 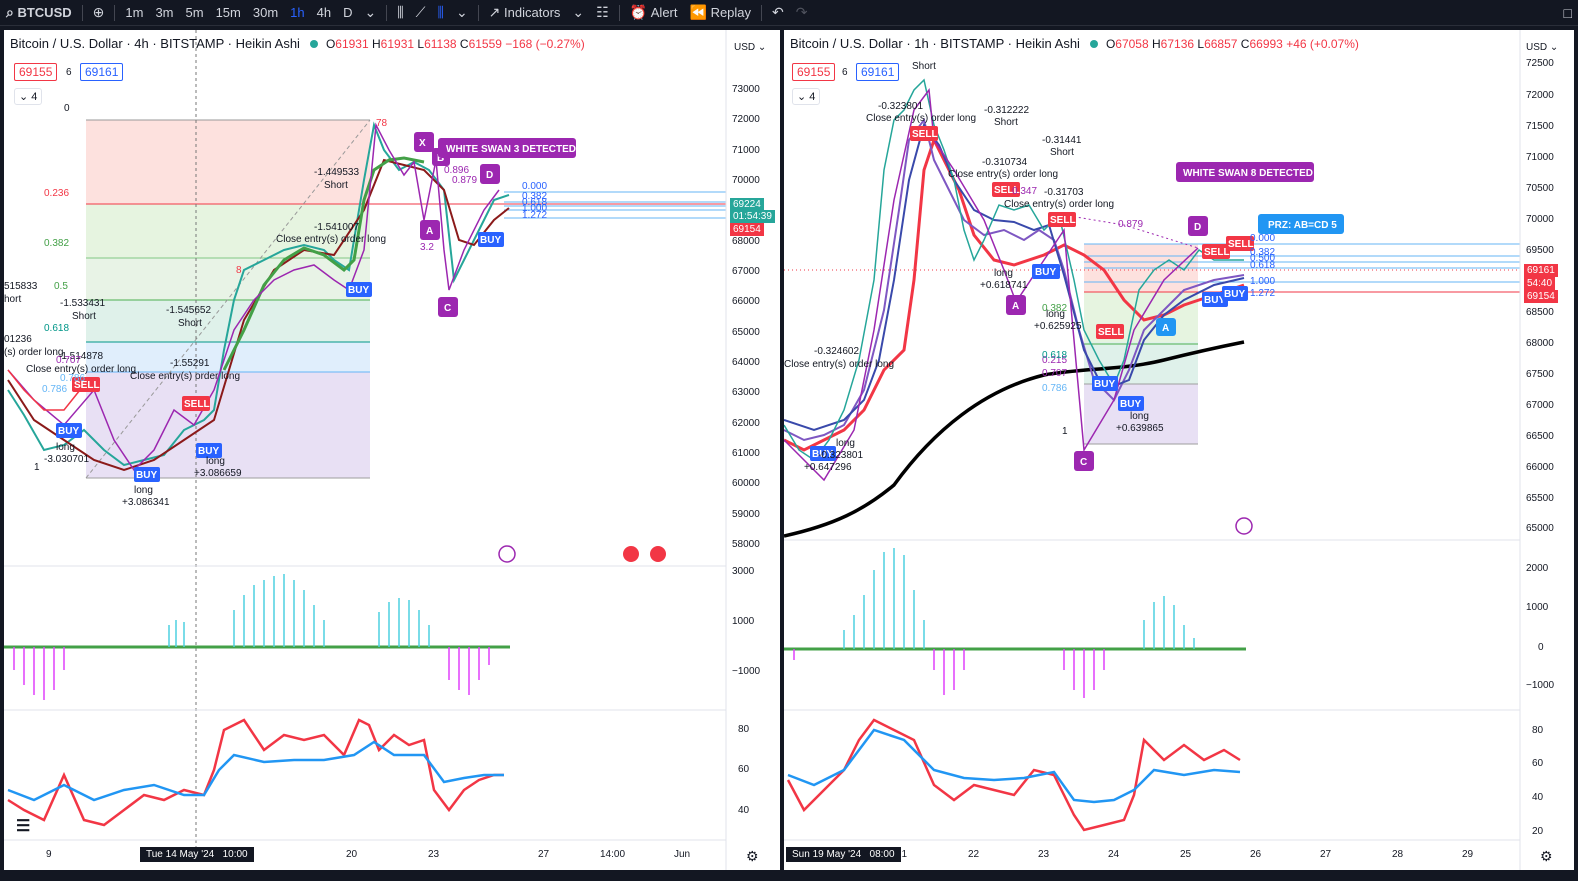 What do you see at coordinates (802, 13) in the screenshot?
I see `redo-button: ↷` at bounding box center [802, 13].